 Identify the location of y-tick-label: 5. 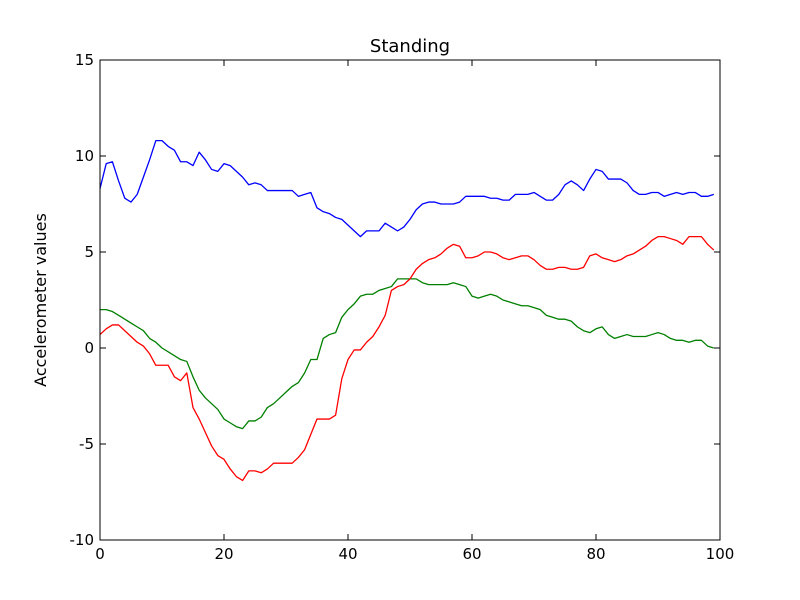
(89, 252).